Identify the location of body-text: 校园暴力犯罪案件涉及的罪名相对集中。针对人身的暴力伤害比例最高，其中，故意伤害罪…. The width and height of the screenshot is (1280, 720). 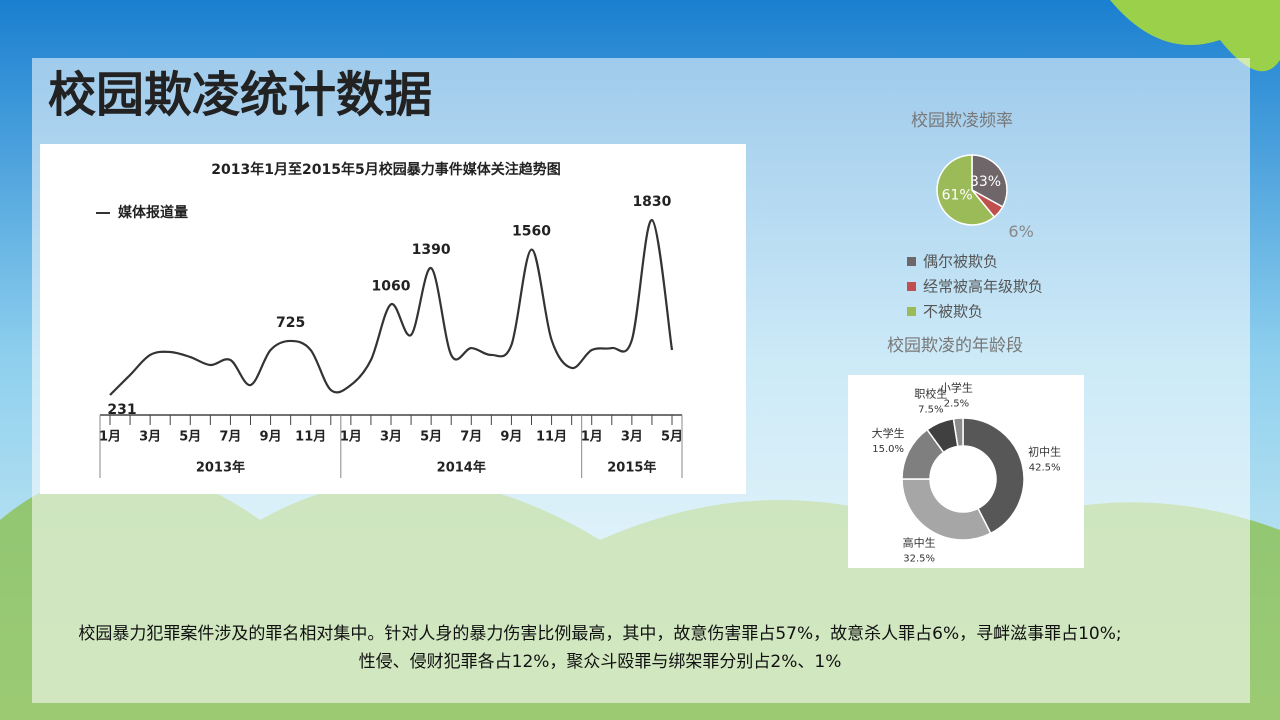
(600, 648).